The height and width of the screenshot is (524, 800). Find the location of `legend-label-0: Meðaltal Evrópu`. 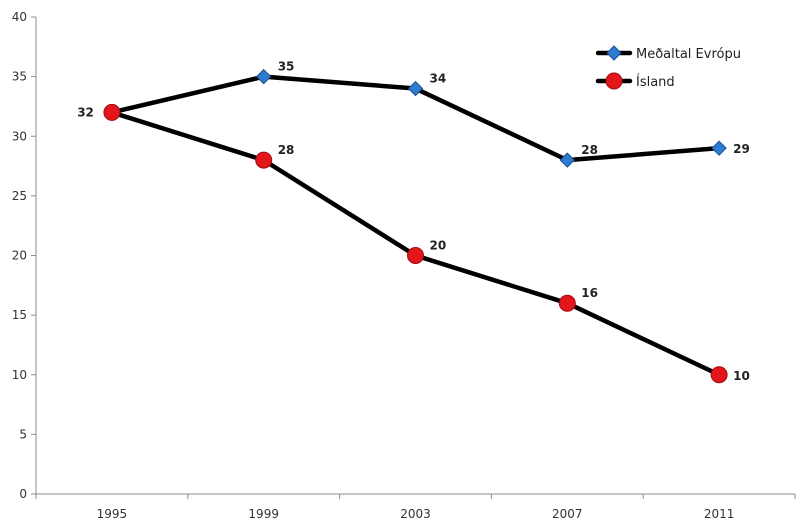

legend-label-0: Meðaltal Evrópu is located at coordinates (688, 54).